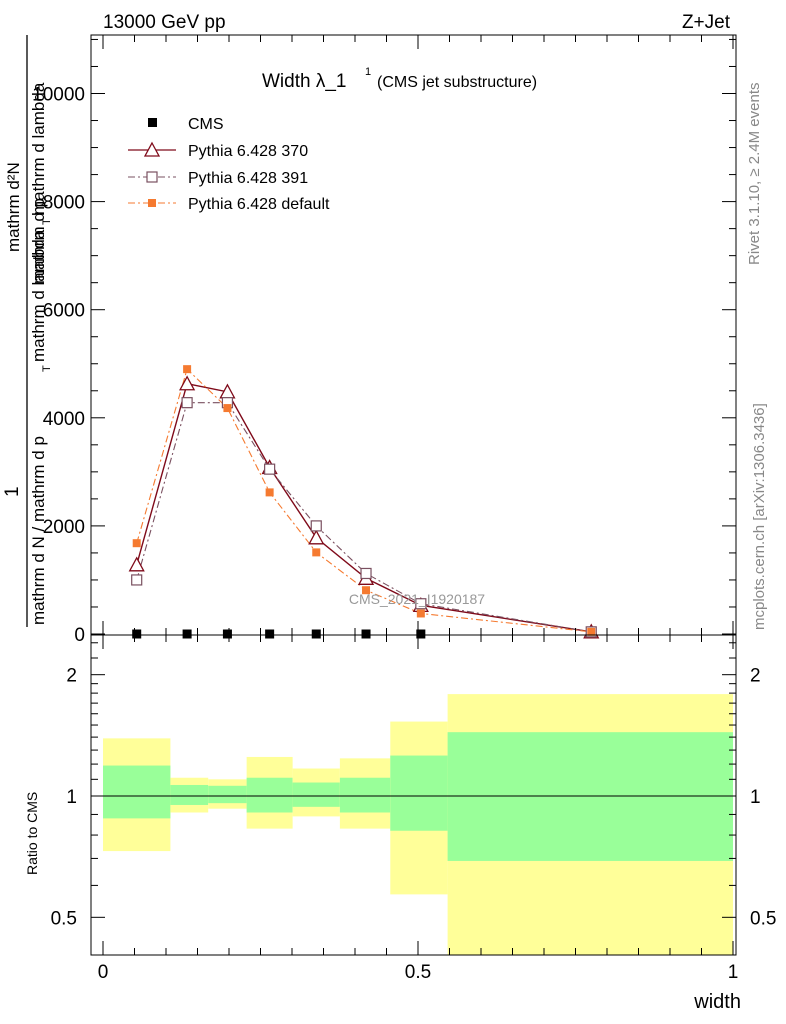 The height and width of the screenshot is (1024, 786). I want to click on legend-entry-pythia-370: Pythia 6.428 370, so click(218, 150).